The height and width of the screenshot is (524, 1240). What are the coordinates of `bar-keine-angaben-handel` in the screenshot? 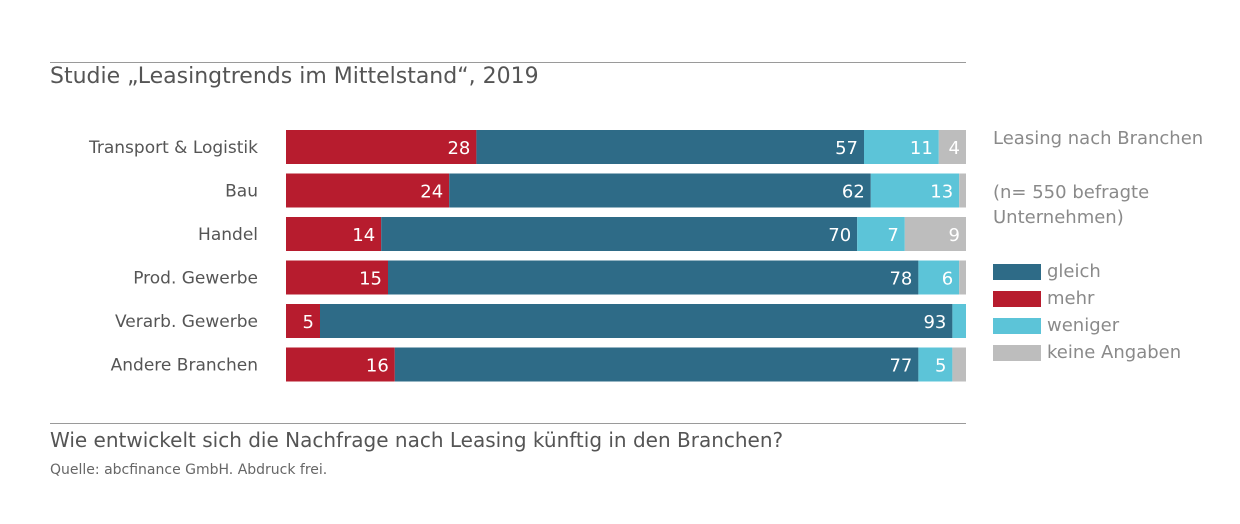 It's located at (935, 234).